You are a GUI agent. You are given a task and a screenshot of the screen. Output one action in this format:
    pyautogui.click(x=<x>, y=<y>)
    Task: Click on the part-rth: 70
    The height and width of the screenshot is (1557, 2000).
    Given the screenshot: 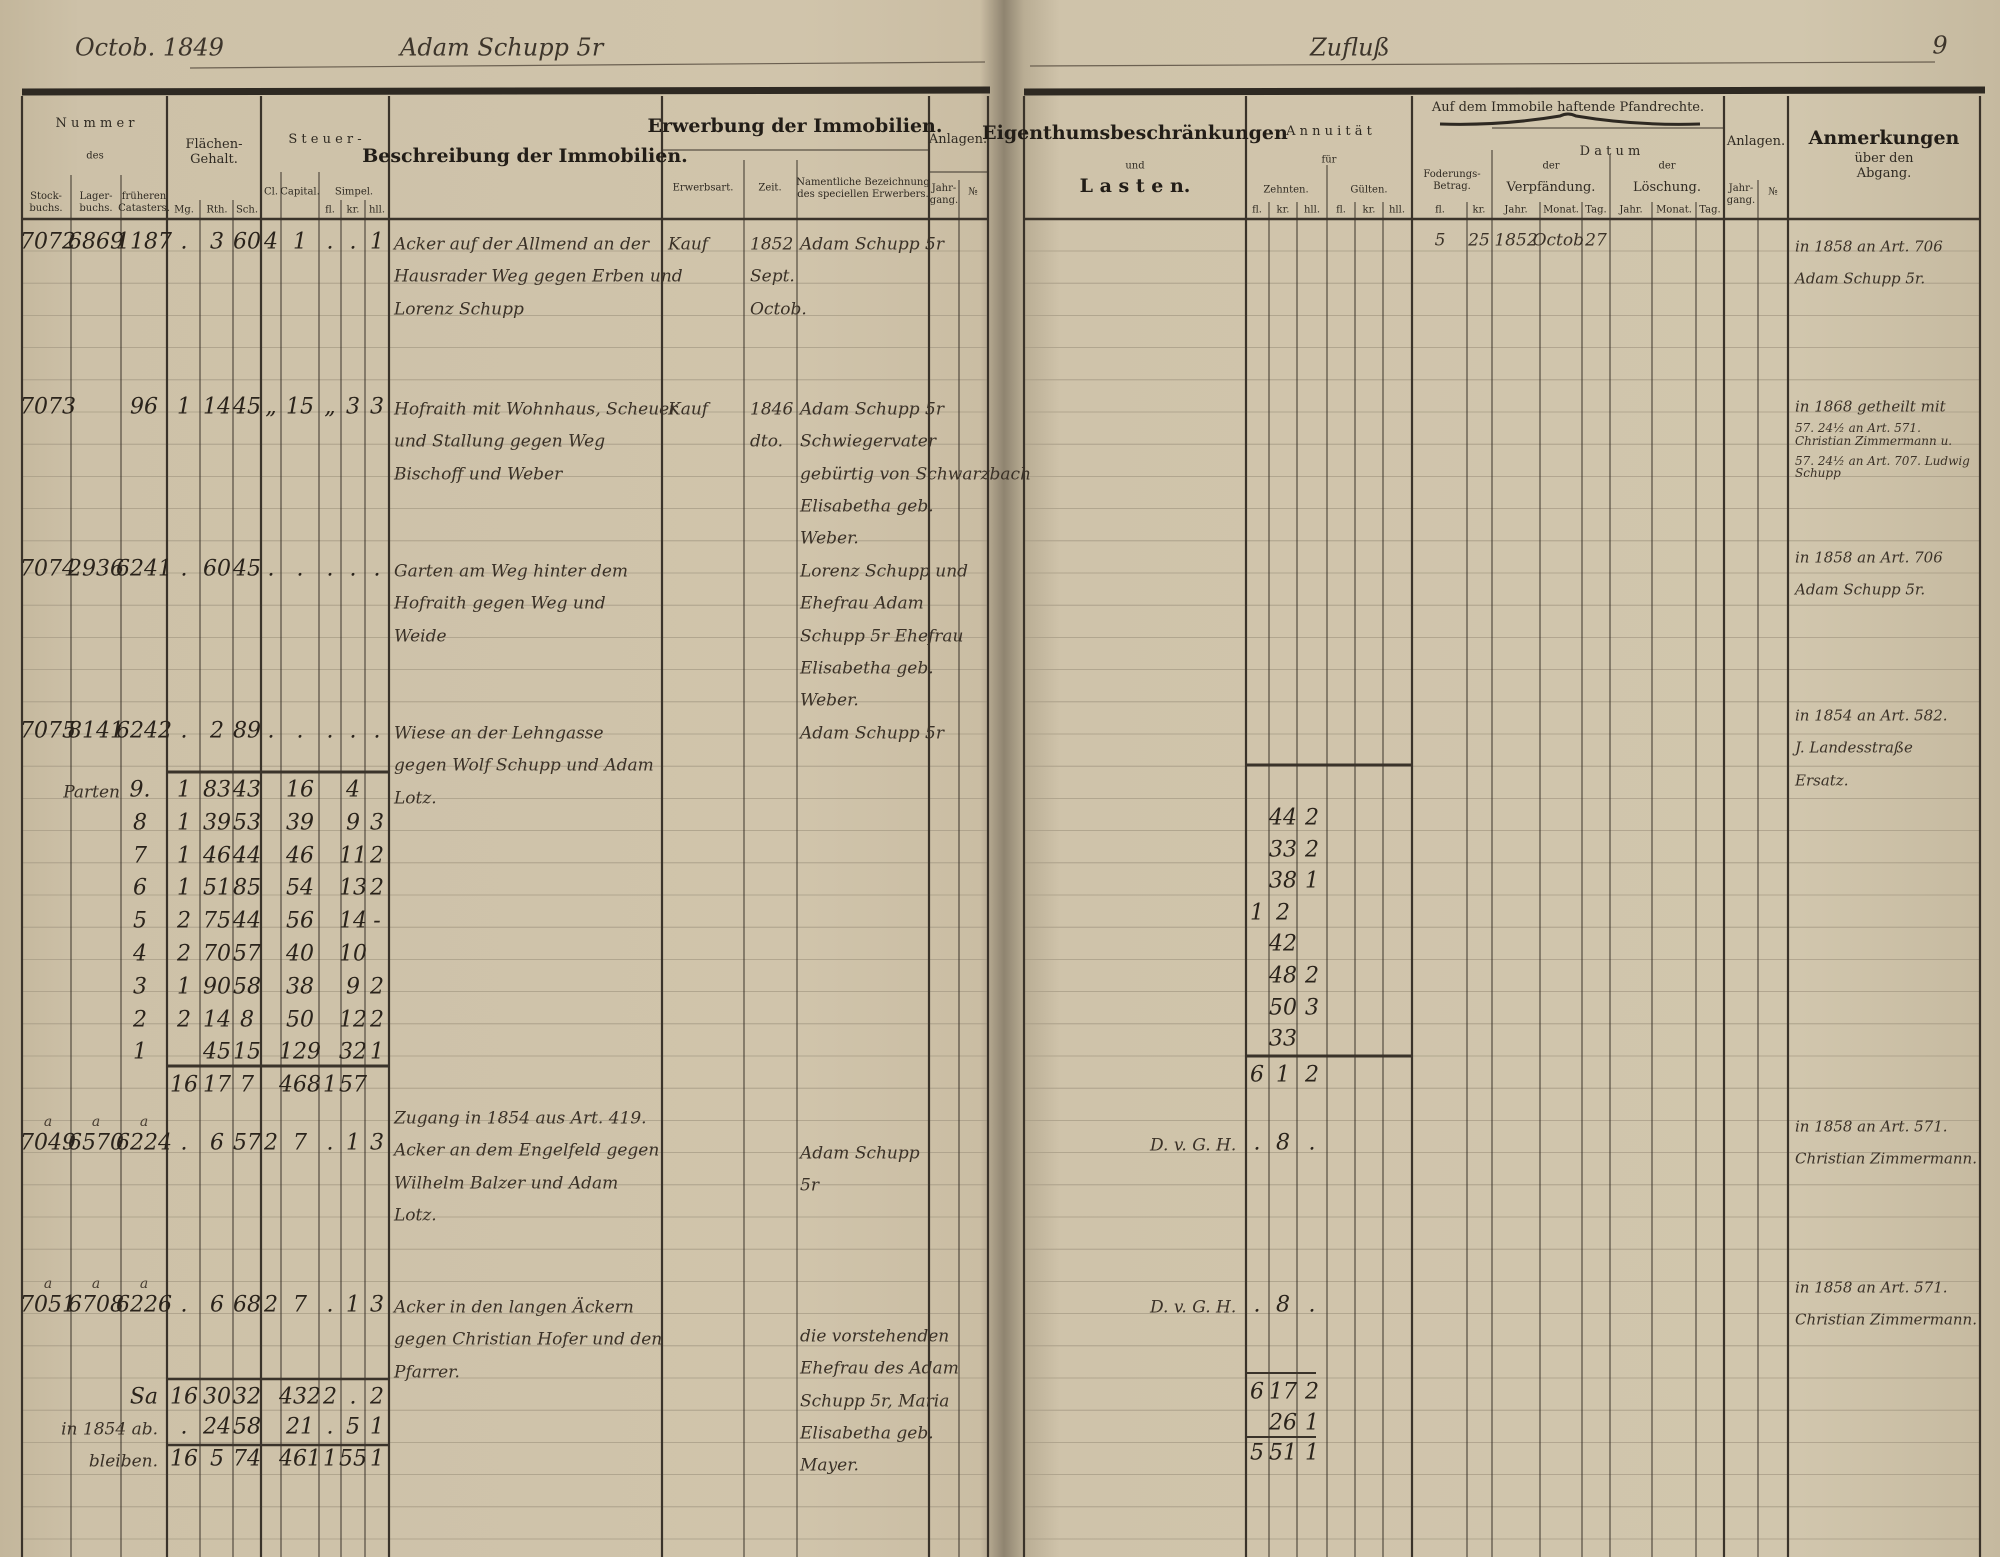 What is the action you would take?
    pyautogui.click(x=217, y=954)
    